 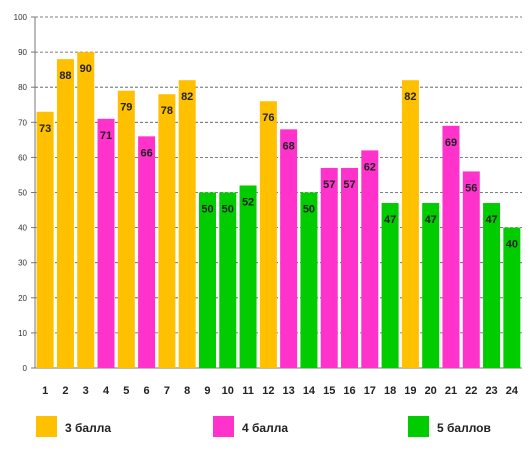 What do you see at coordinates (289, 146) in the screenshot?
I see `data-label-13: 68` at bounding box center [289, 146].